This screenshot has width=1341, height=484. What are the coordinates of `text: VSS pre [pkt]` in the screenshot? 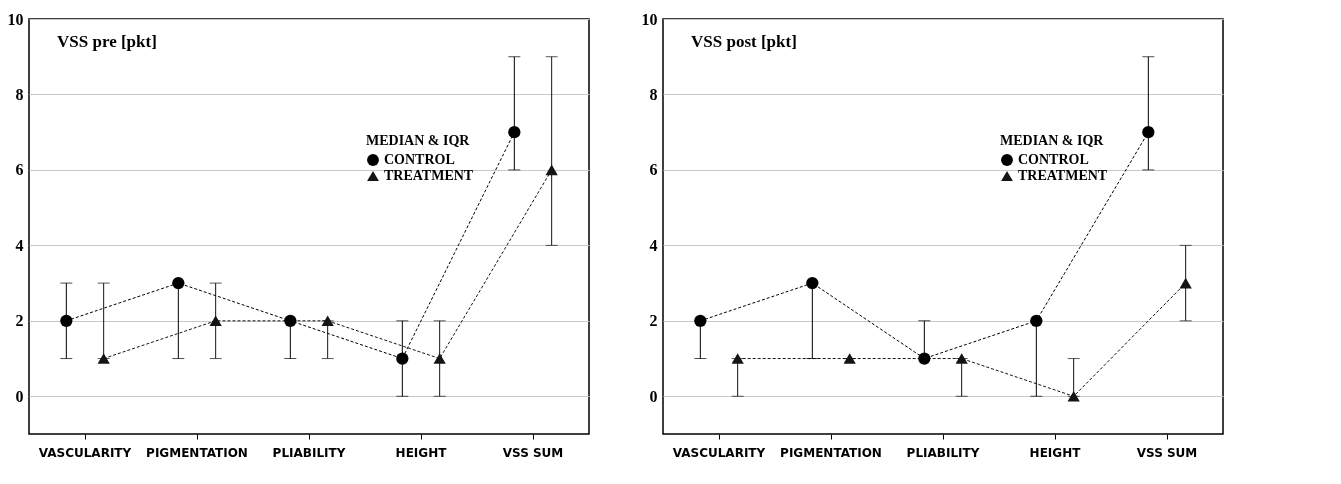 It's located at (107, 41).